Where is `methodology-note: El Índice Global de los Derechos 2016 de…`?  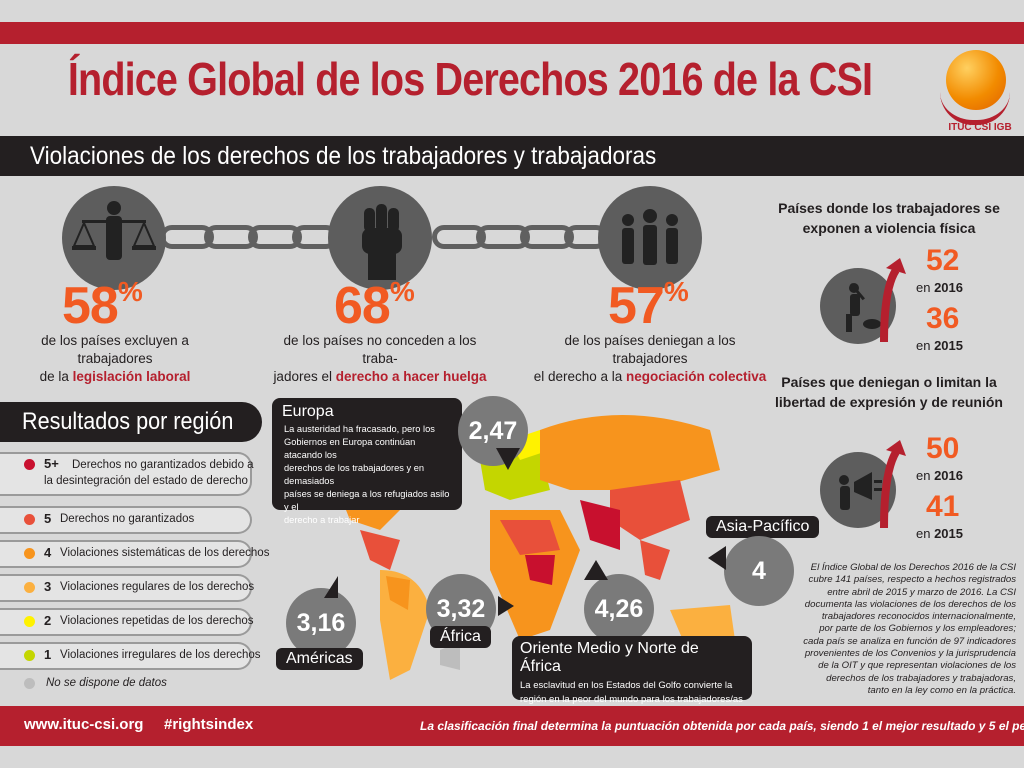
methodology-note: El Índice Global de los Derechos 2016 de… is located at coordinates (909, 629).